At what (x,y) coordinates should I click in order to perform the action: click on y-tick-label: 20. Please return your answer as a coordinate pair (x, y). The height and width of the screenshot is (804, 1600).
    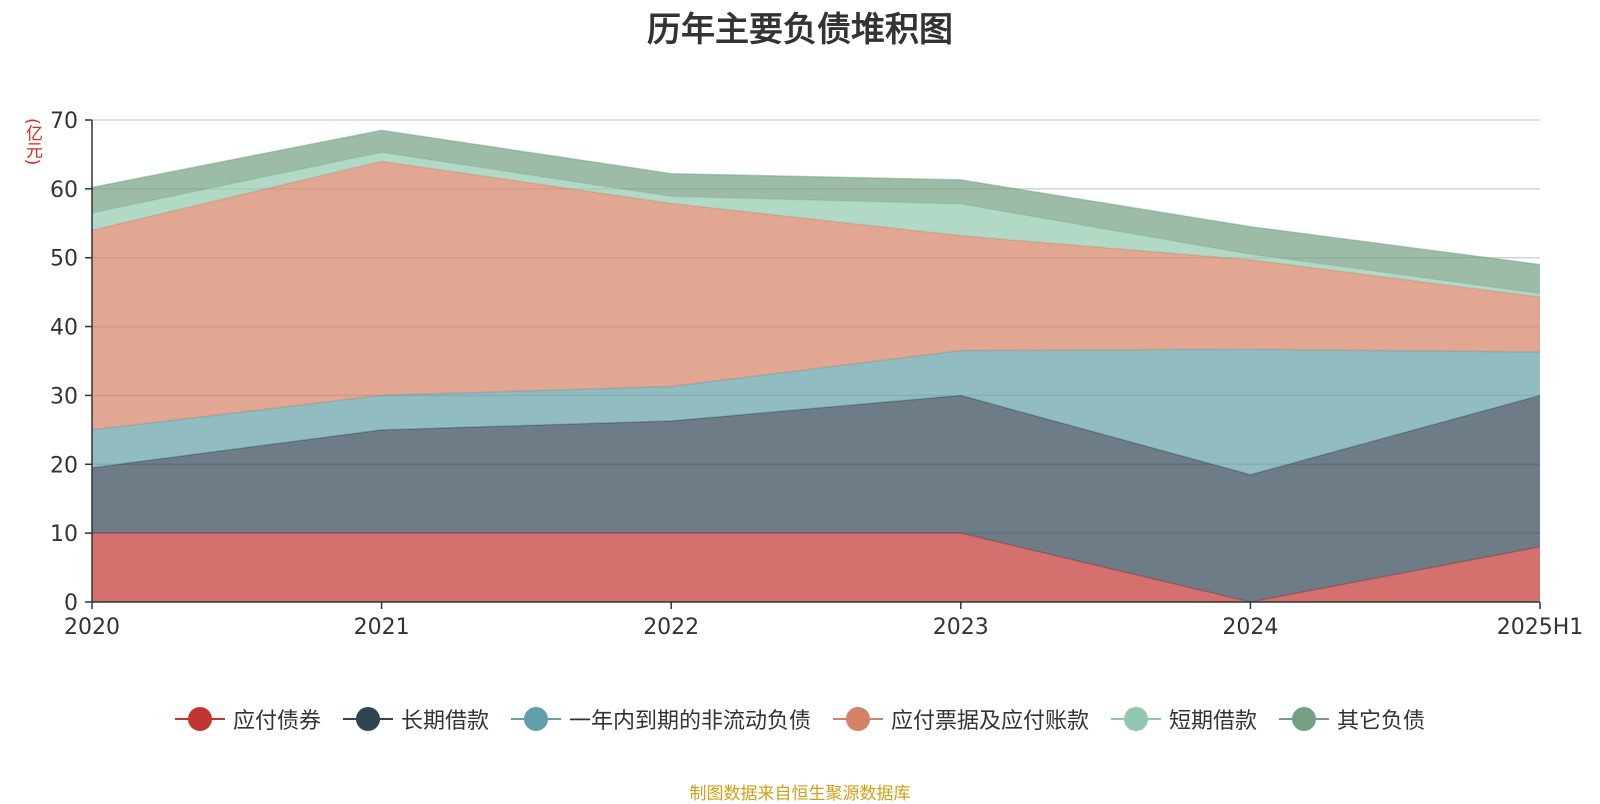
    Looking at the image, I should click on (64, 465).